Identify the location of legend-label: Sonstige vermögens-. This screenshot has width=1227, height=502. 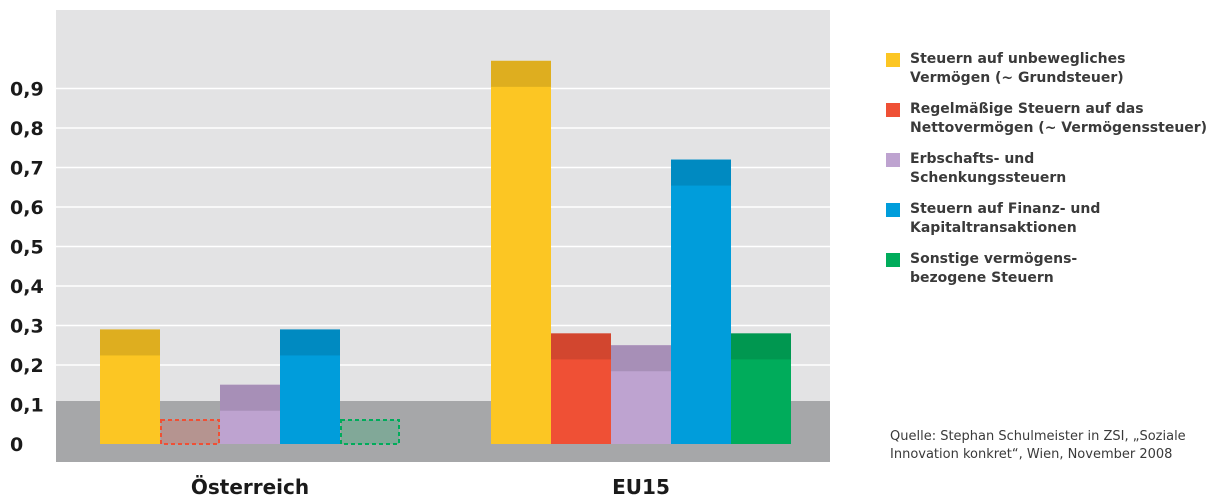
(994, 259).